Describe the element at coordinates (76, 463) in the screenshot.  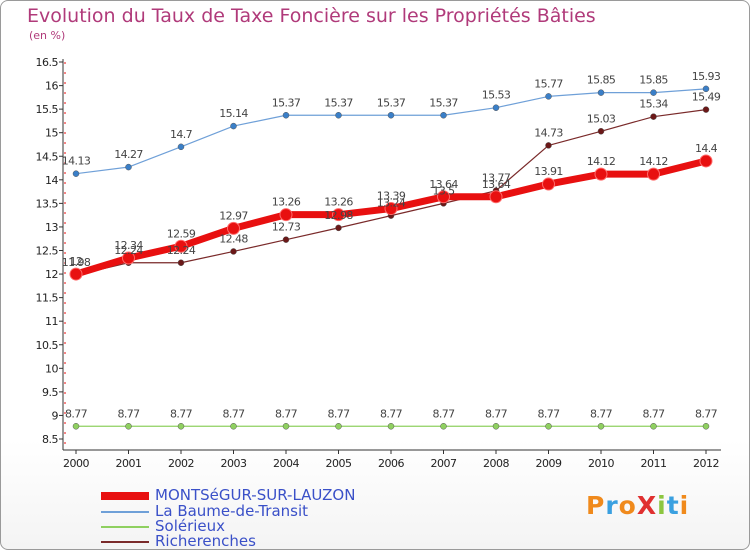
I see `x-tick-label: 2000` at that location.